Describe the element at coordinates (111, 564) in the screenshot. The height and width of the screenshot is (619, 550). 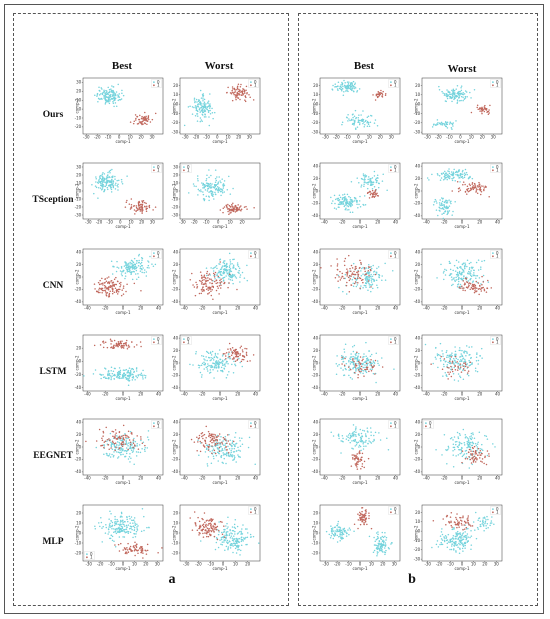
I see `x-tick-label: -10` at that location.